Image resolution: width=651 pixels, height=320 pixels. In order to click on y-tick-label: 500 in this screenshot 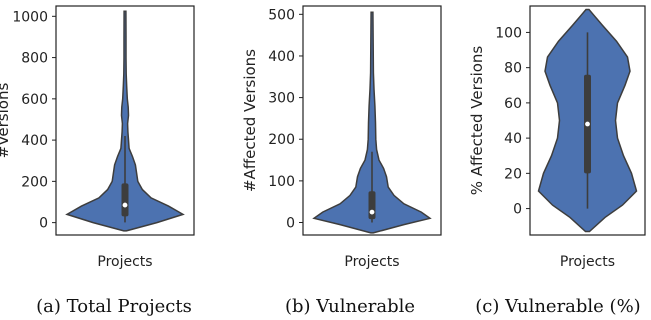, I will do `click(281, 15)`.